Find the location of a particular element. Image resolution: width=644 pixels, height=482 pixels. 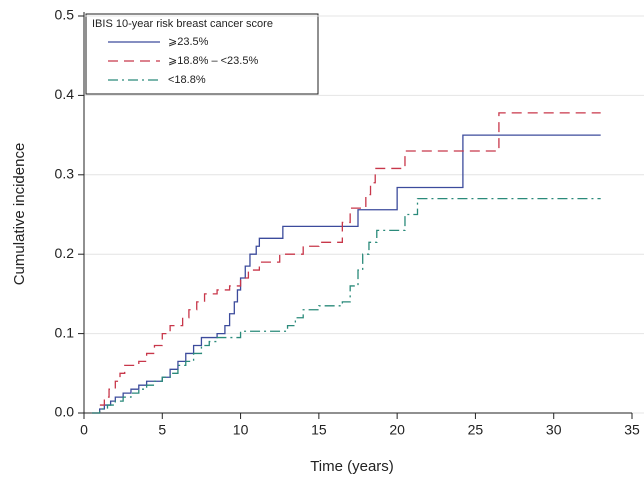

x-tick-label: 15 is located at coordinates (319, 430).